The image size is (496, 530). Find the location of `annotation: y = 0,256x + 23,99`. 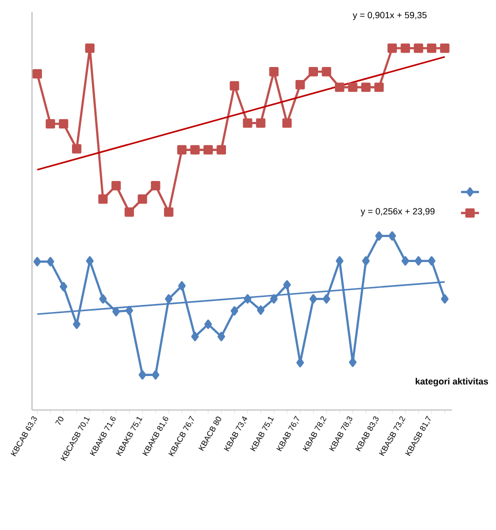

annotation: y = 0,256x + 23,99 is located at coordinates (397, 212).